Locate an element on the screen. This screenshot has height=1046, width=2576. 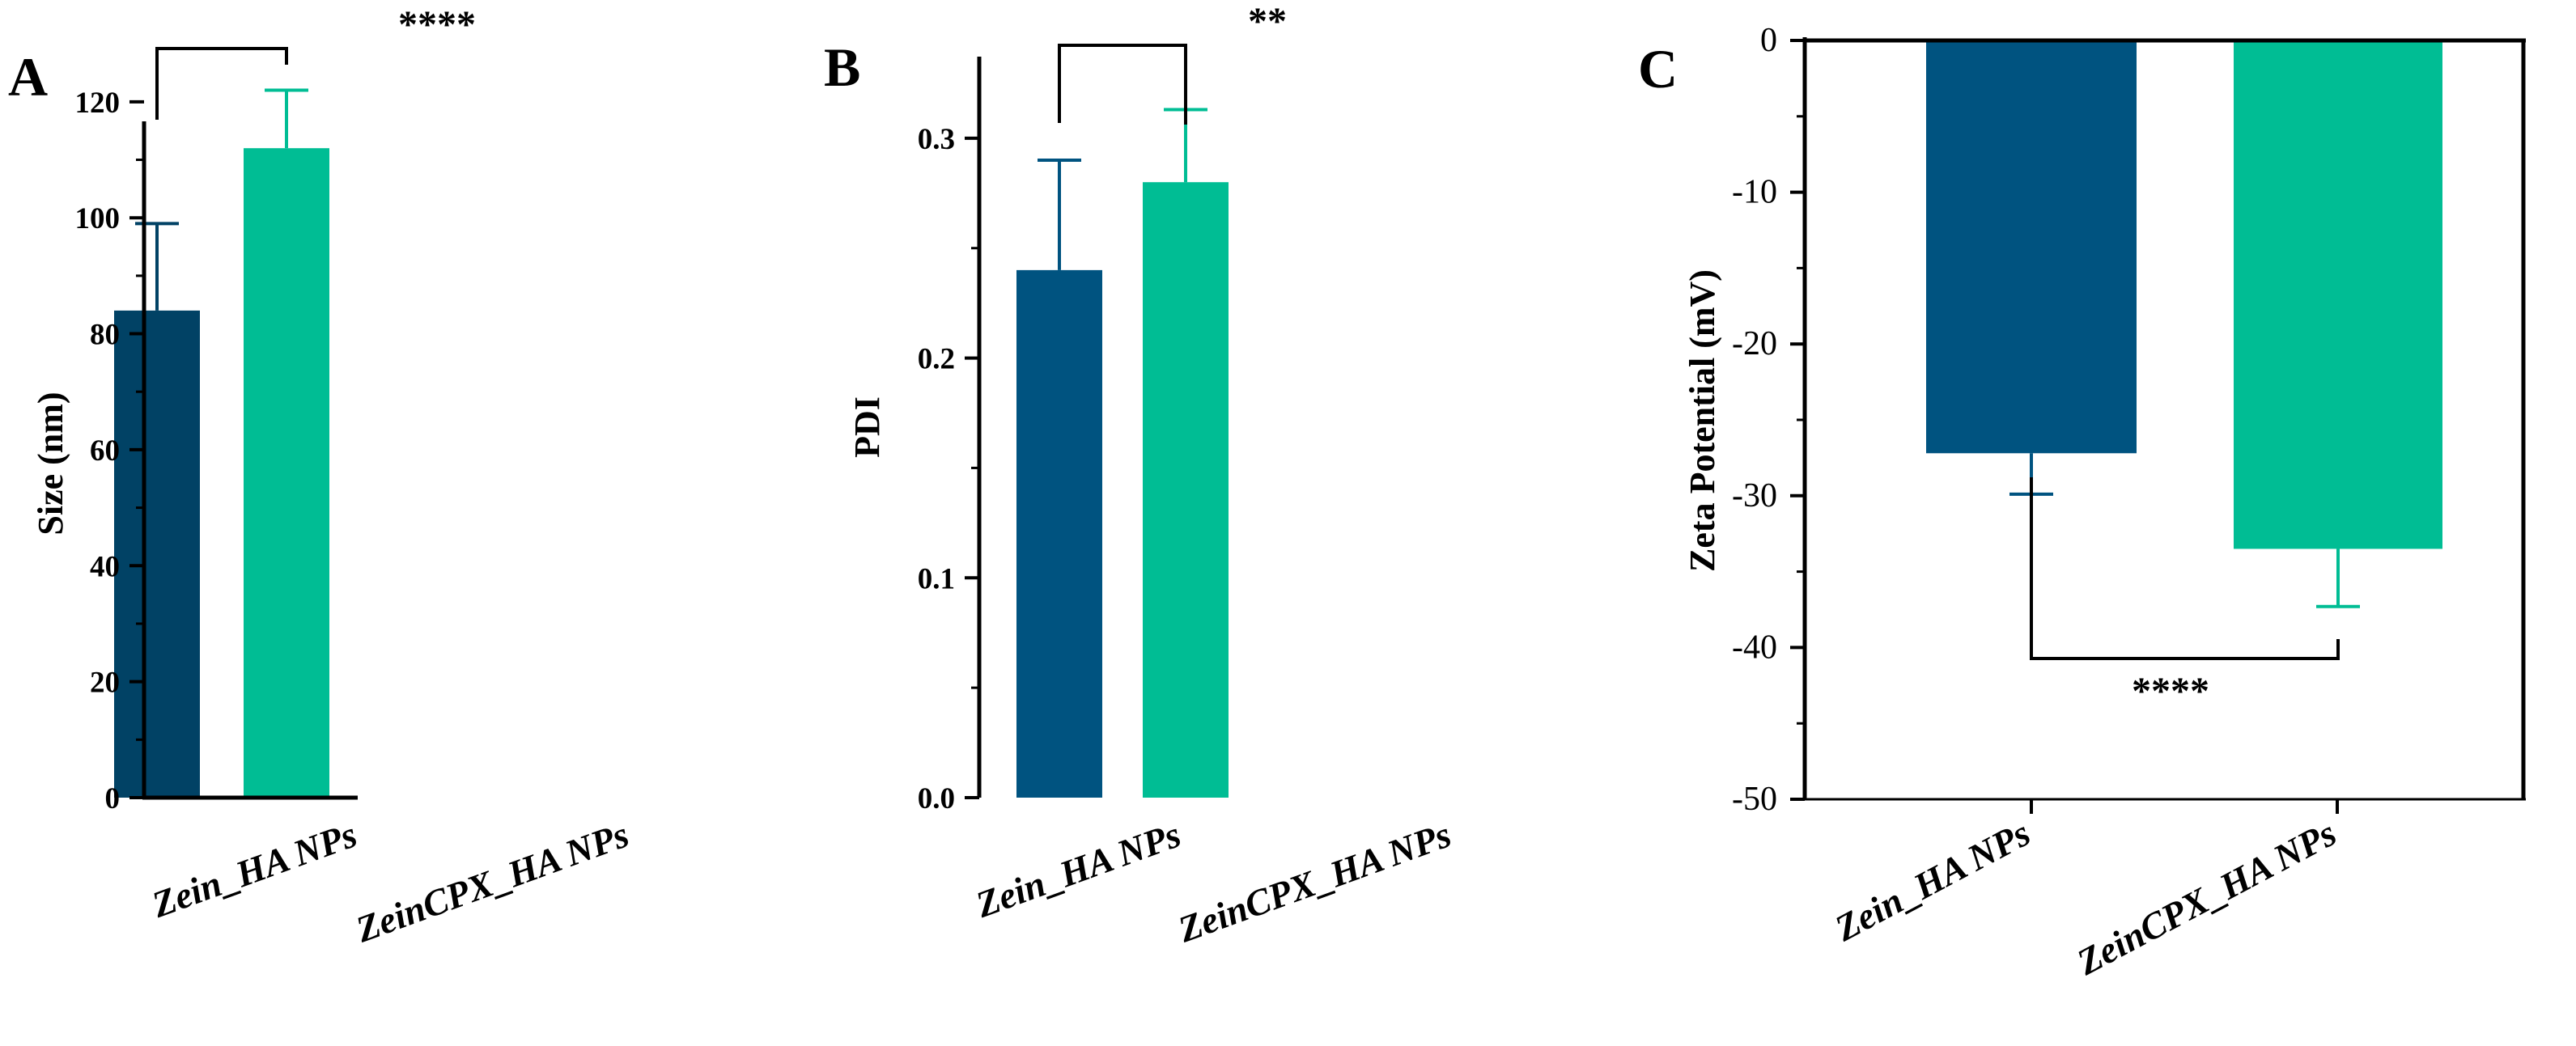
y-tick-label-c-4: -40 is located at coordinates (1754, 647).